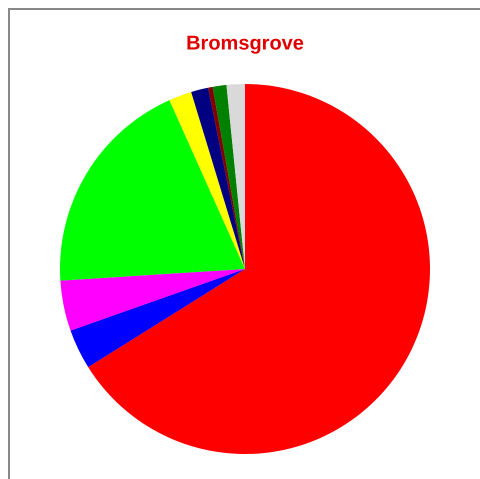  What do you see at coordinates (245, 43) in the screenshot?
I see `chart-title: Bromsgrove` at bounding box center [245, 43].